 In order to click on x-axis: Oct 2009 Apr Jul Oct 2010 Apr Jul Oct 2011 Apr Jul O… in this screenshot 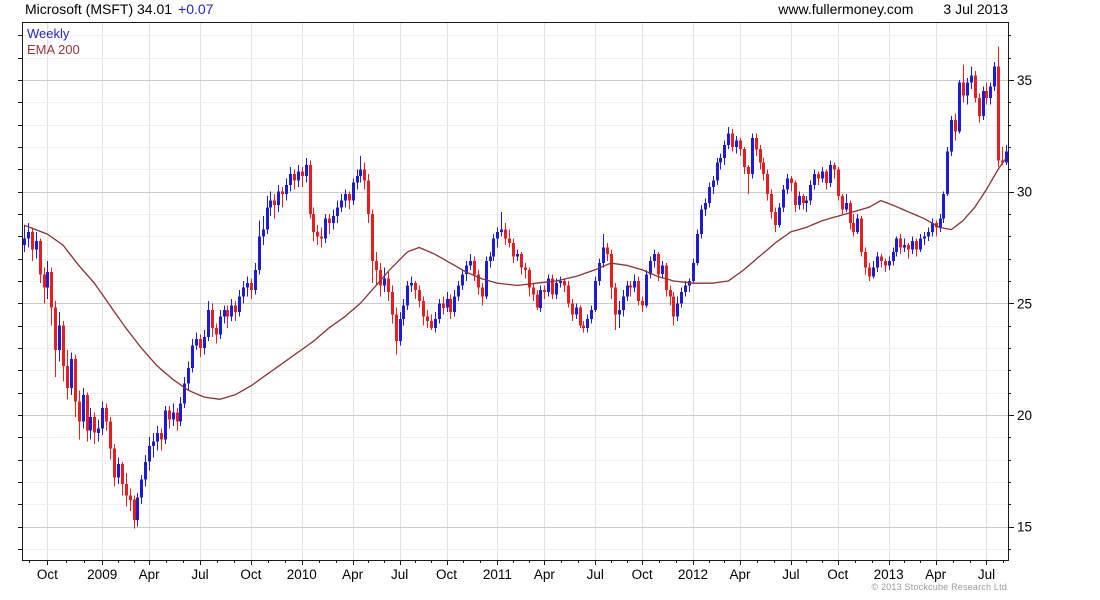, I will do `click(516, 571)`.